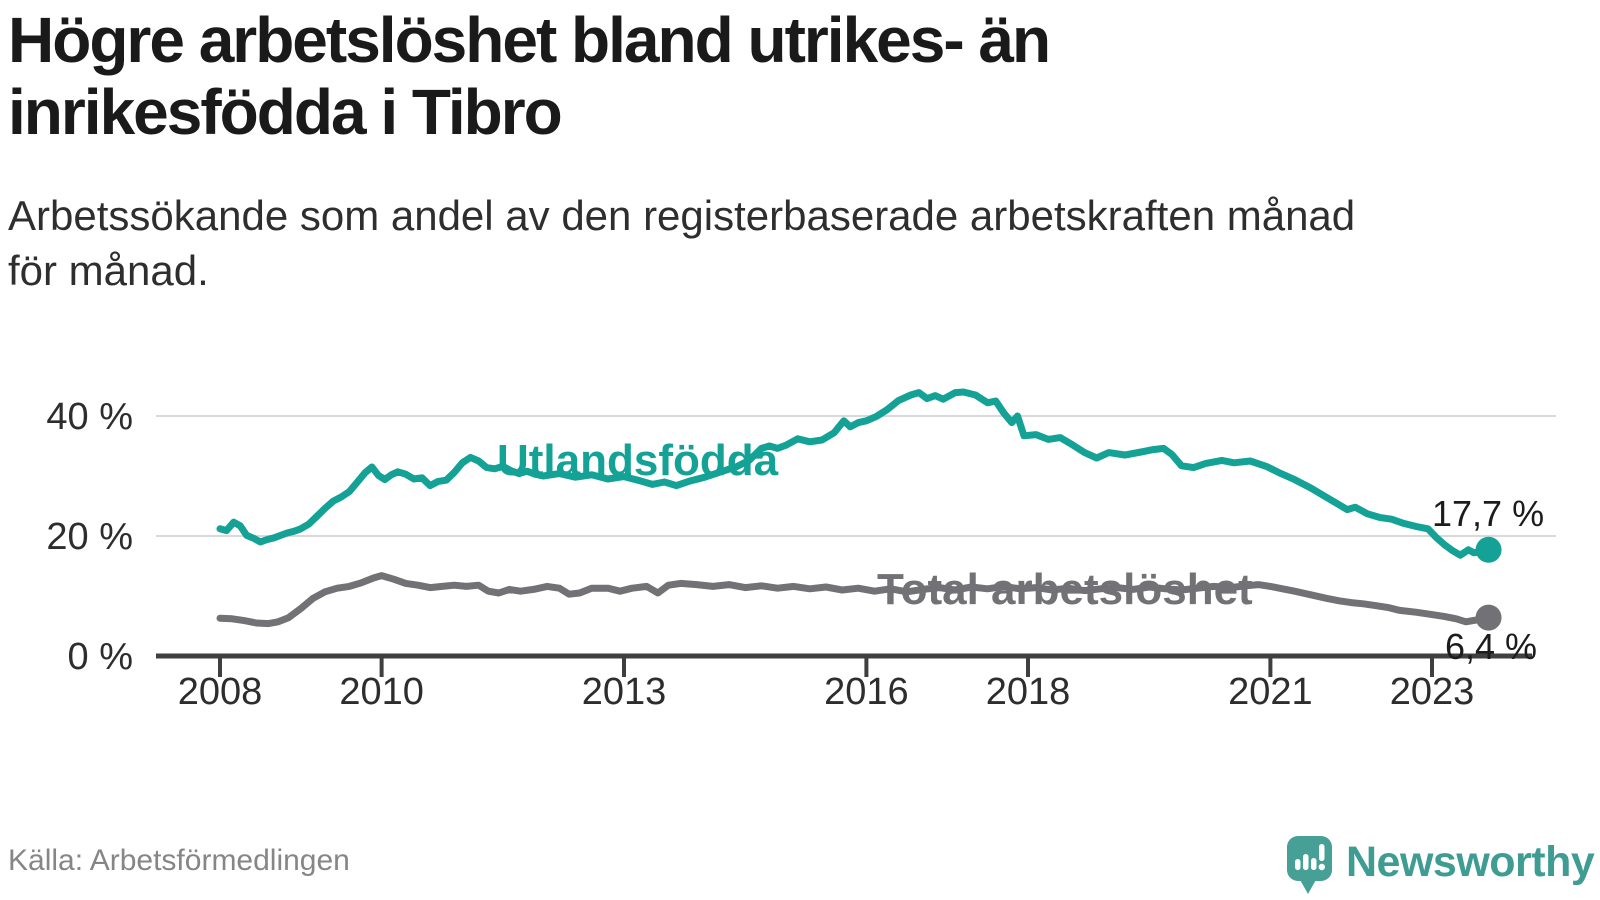 The image size is (1600, 900). Describe the element at coordinates (624, 692) in the screenshot. I see `x-axis-label: 2013` at that location.